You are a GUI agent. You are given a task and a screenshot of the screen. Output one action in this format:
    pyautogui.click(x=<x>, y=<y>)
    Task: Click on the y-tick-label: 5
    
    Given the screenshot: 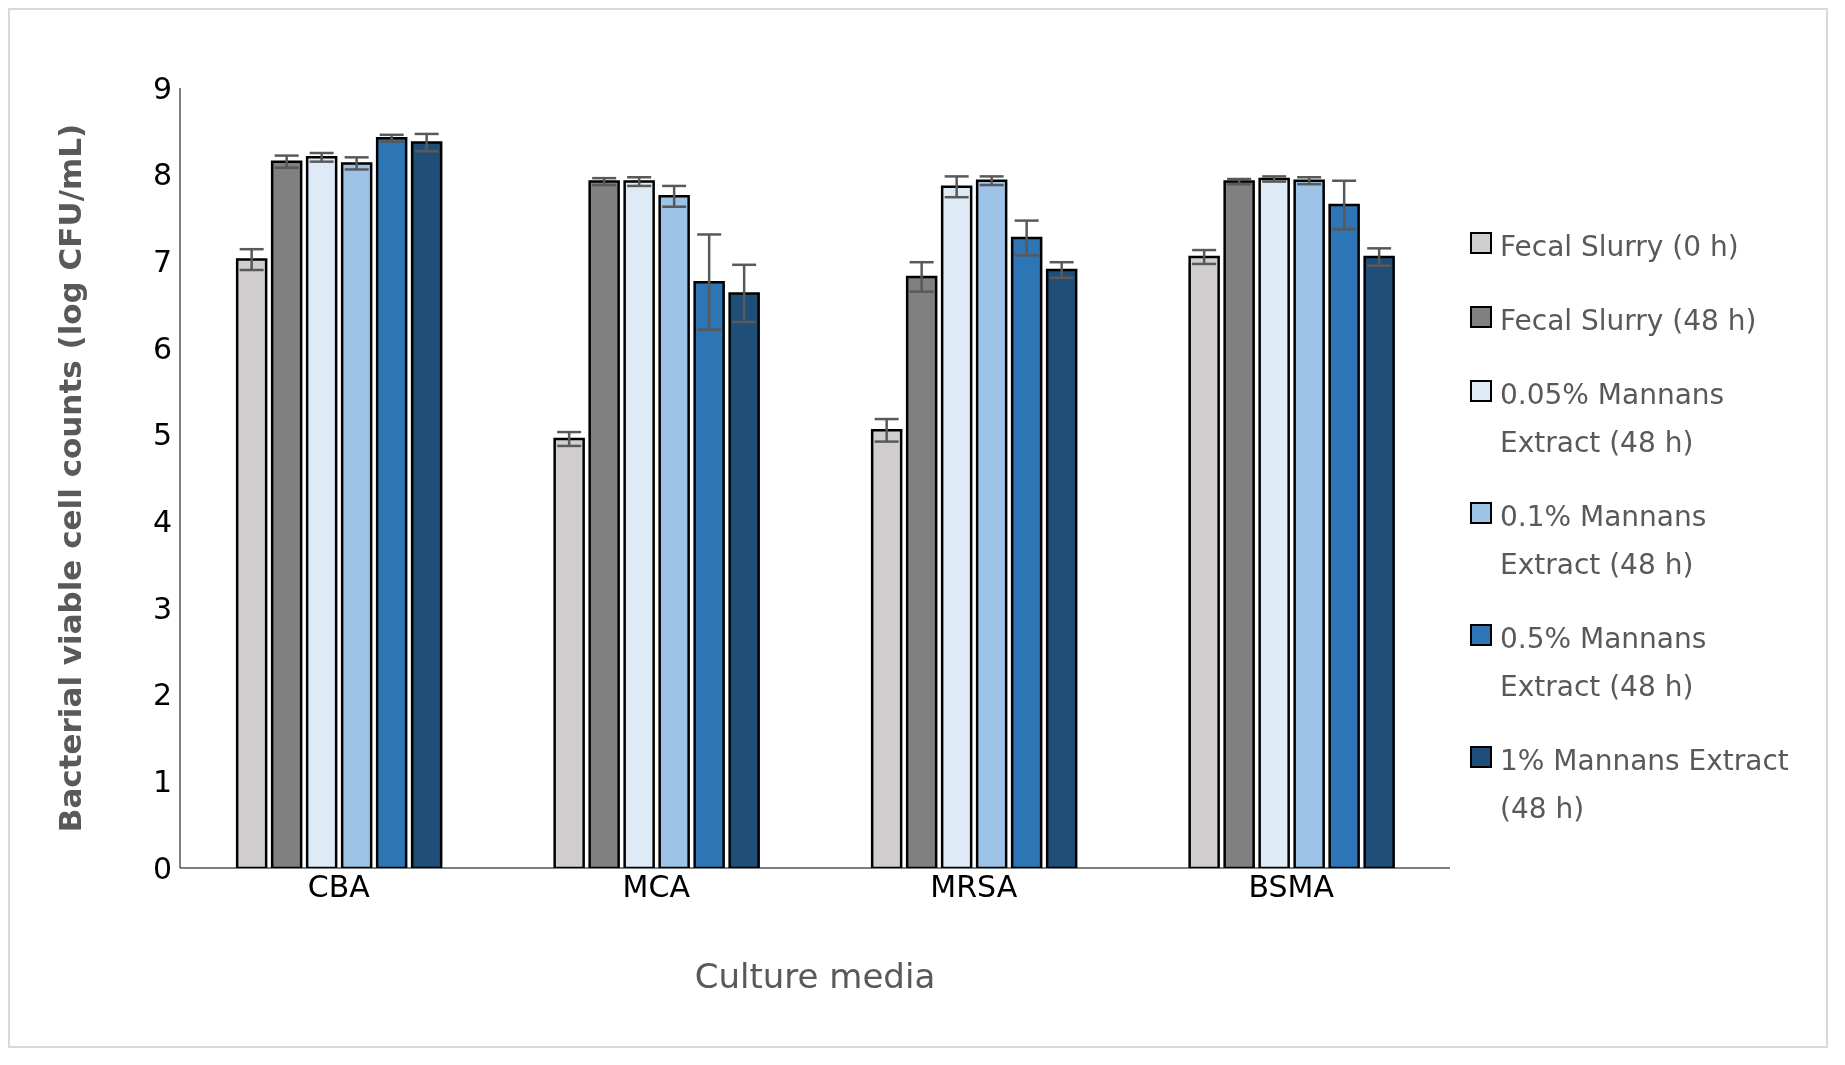 What is the action you would take?
    pyautogui.click(x=162, y=435)
    